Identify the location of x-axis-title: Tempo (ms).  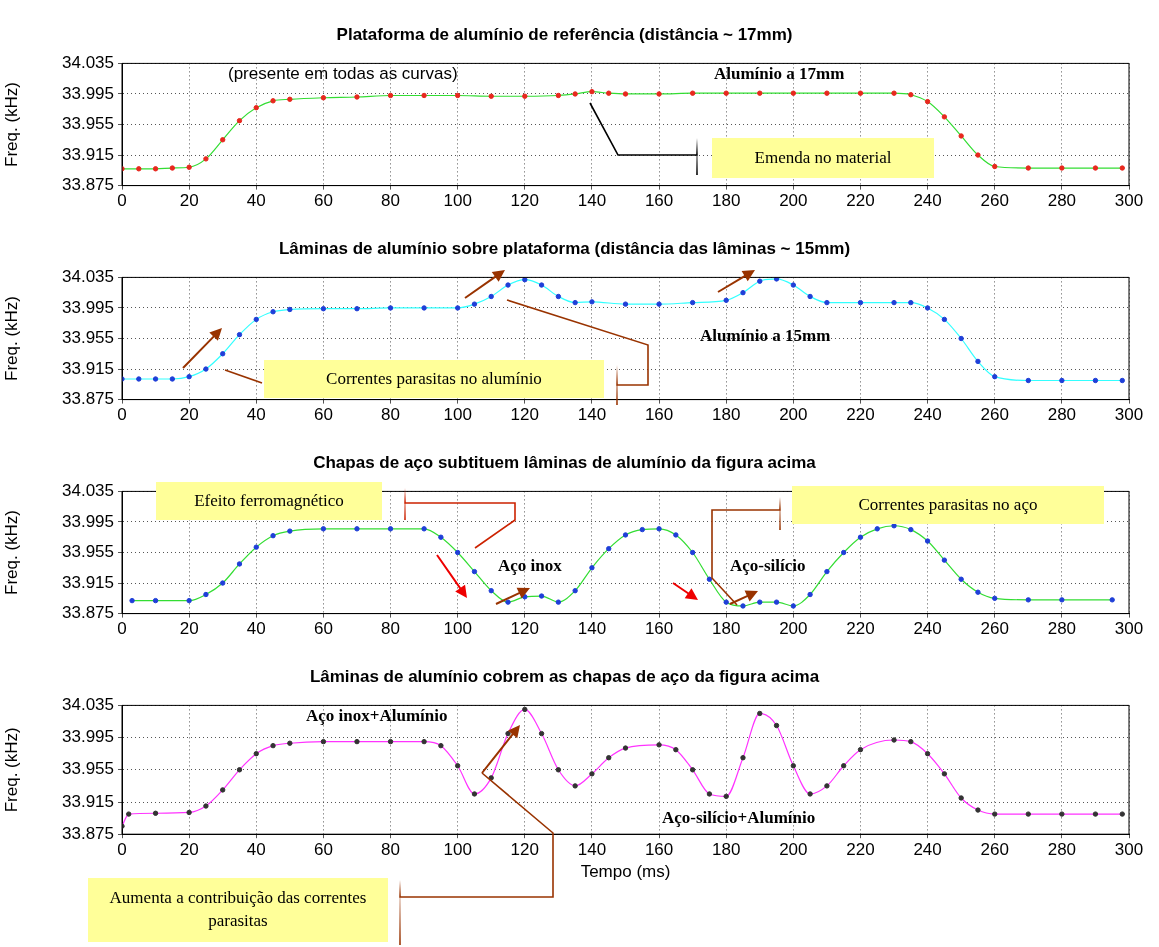
(625, 872).